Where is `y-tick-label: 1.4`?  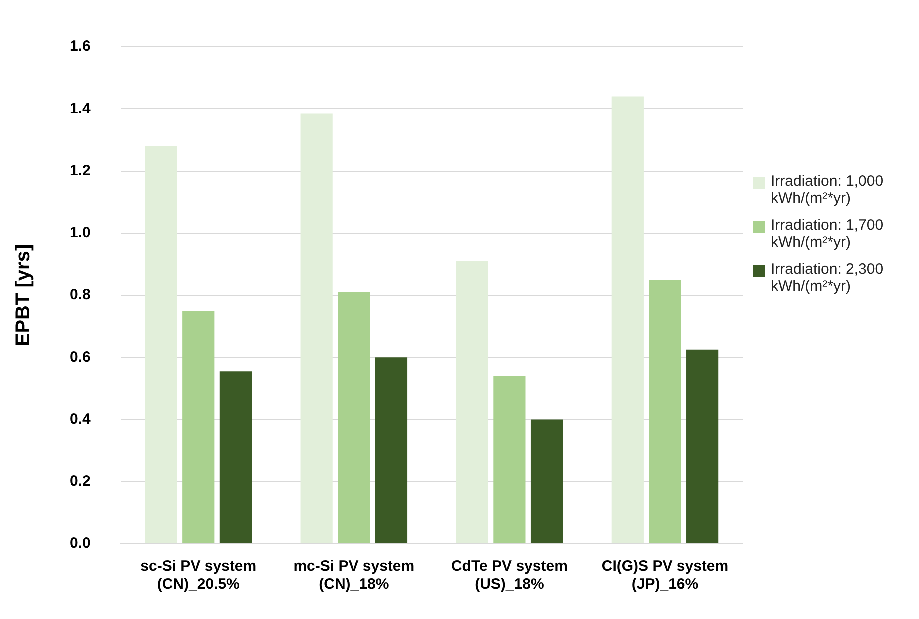 y-tick-label: 1.4 is located at coordinates (81, 109).